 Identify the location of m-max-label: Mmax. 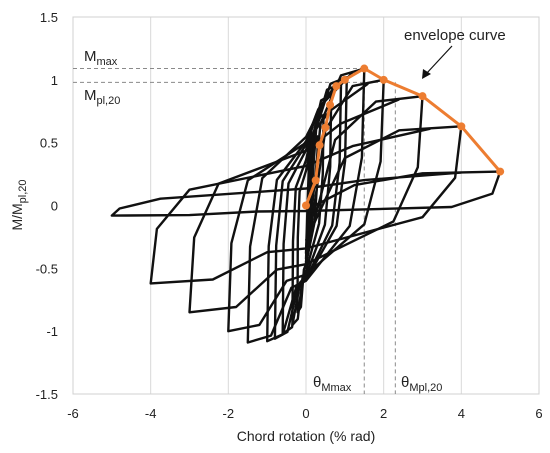
(101, 58).